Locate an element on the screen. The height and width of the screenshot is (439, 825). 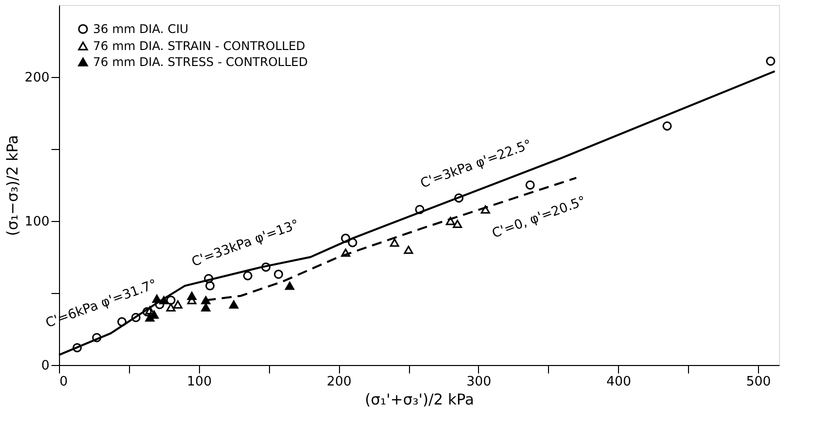
y-axis-title: (σ₁−σ₃)/2 kPa is located at coordinates (13, 185).